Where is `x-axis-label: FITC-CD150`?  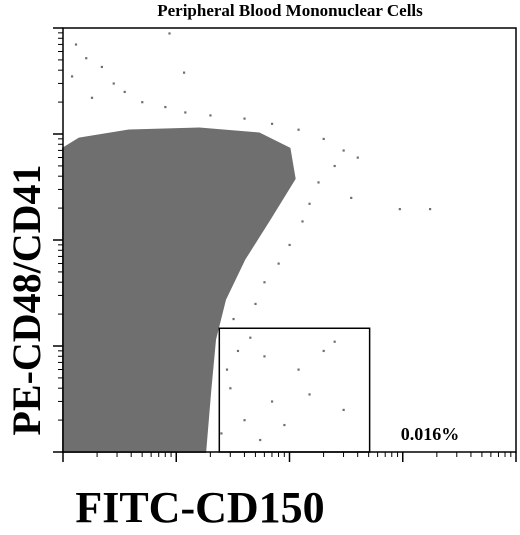 x-axis-label: FITC-CD150 is located at coordinates (199, 507).